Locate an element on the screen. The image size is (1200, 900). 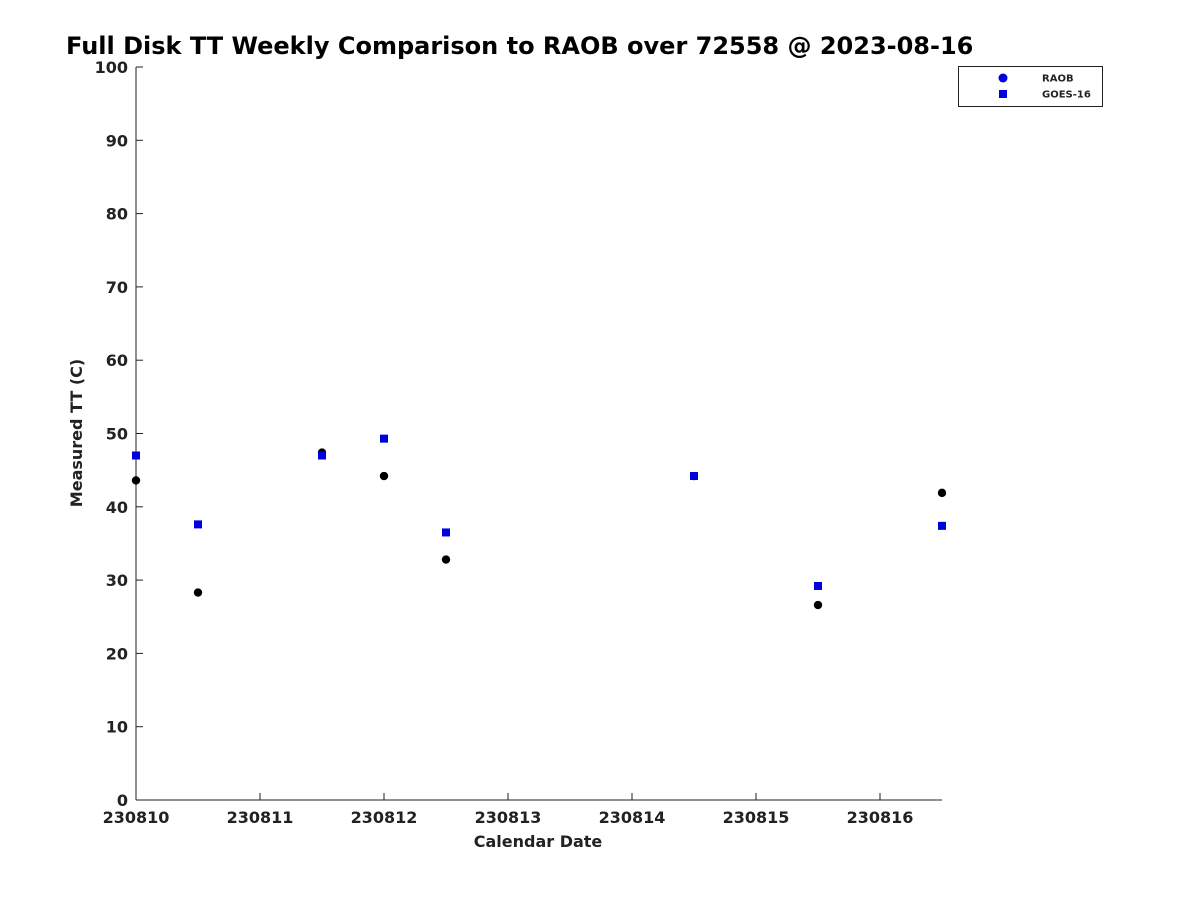
y-tick-label: 10 is located at coordinates (117, 727).